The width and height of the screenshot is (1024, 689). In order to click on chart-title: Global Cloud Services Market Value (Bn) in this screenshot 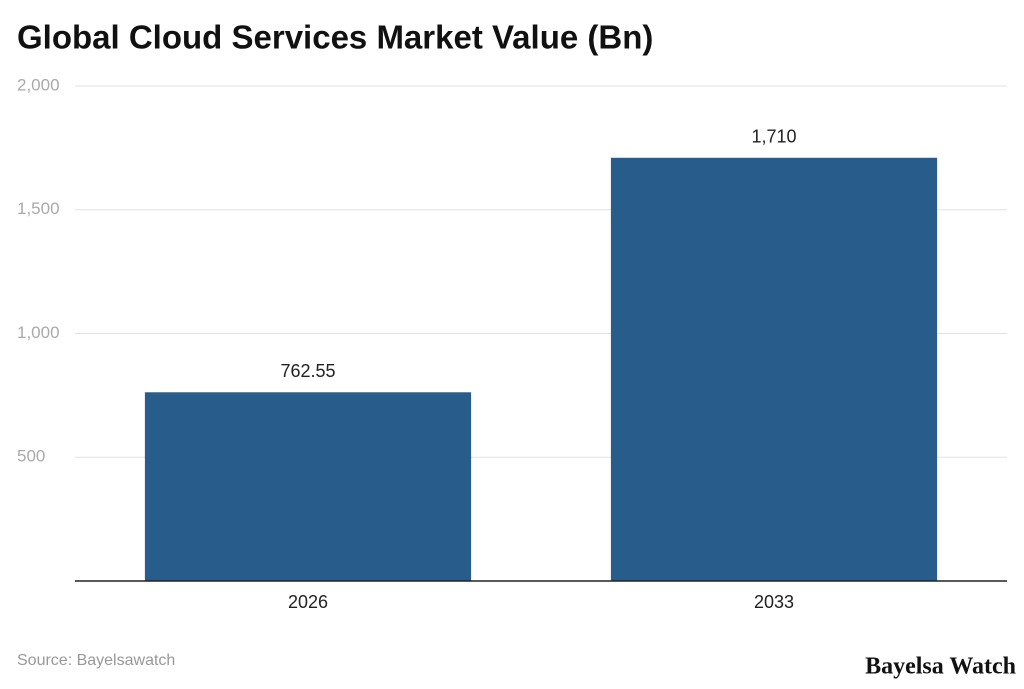, I will do `click(335, 37)`.